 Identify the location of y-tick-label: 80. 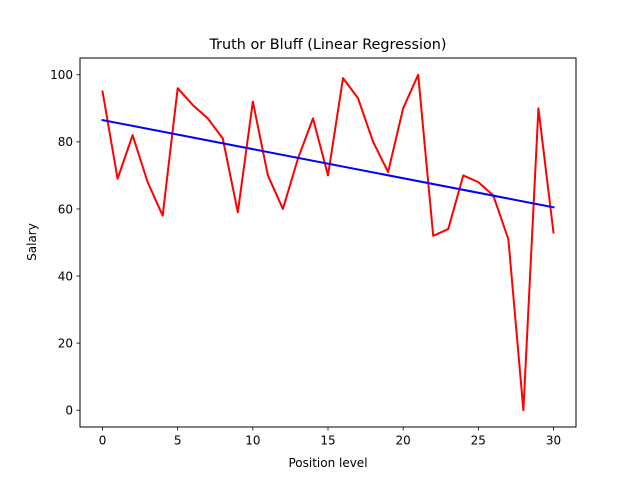
(65, 142).